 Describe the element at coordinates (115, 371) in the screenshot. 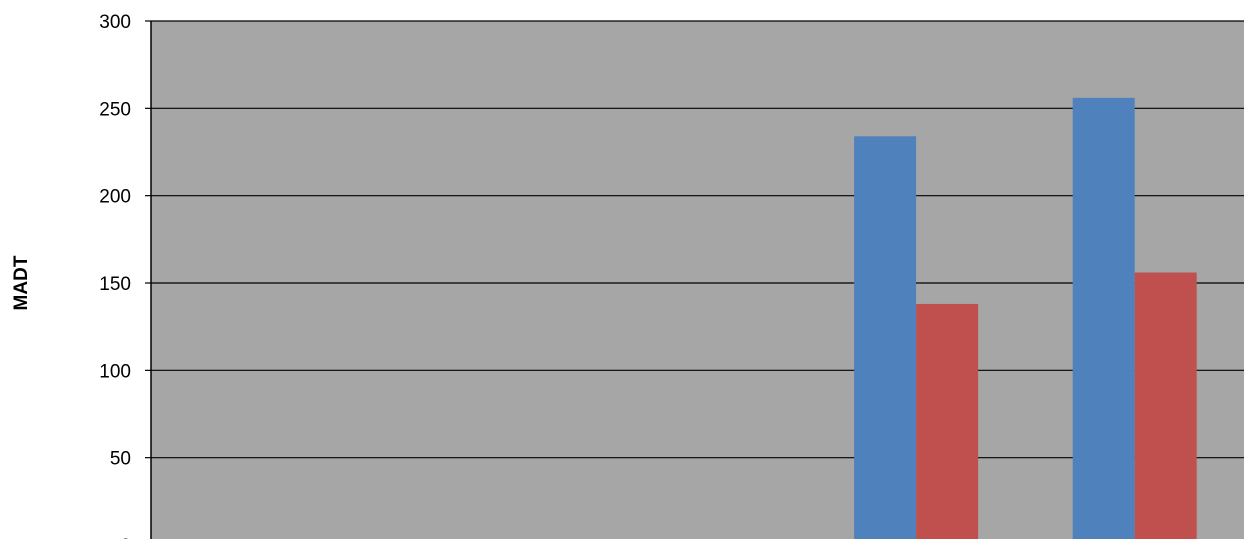

I see `y-tick-label: 100` at that location.